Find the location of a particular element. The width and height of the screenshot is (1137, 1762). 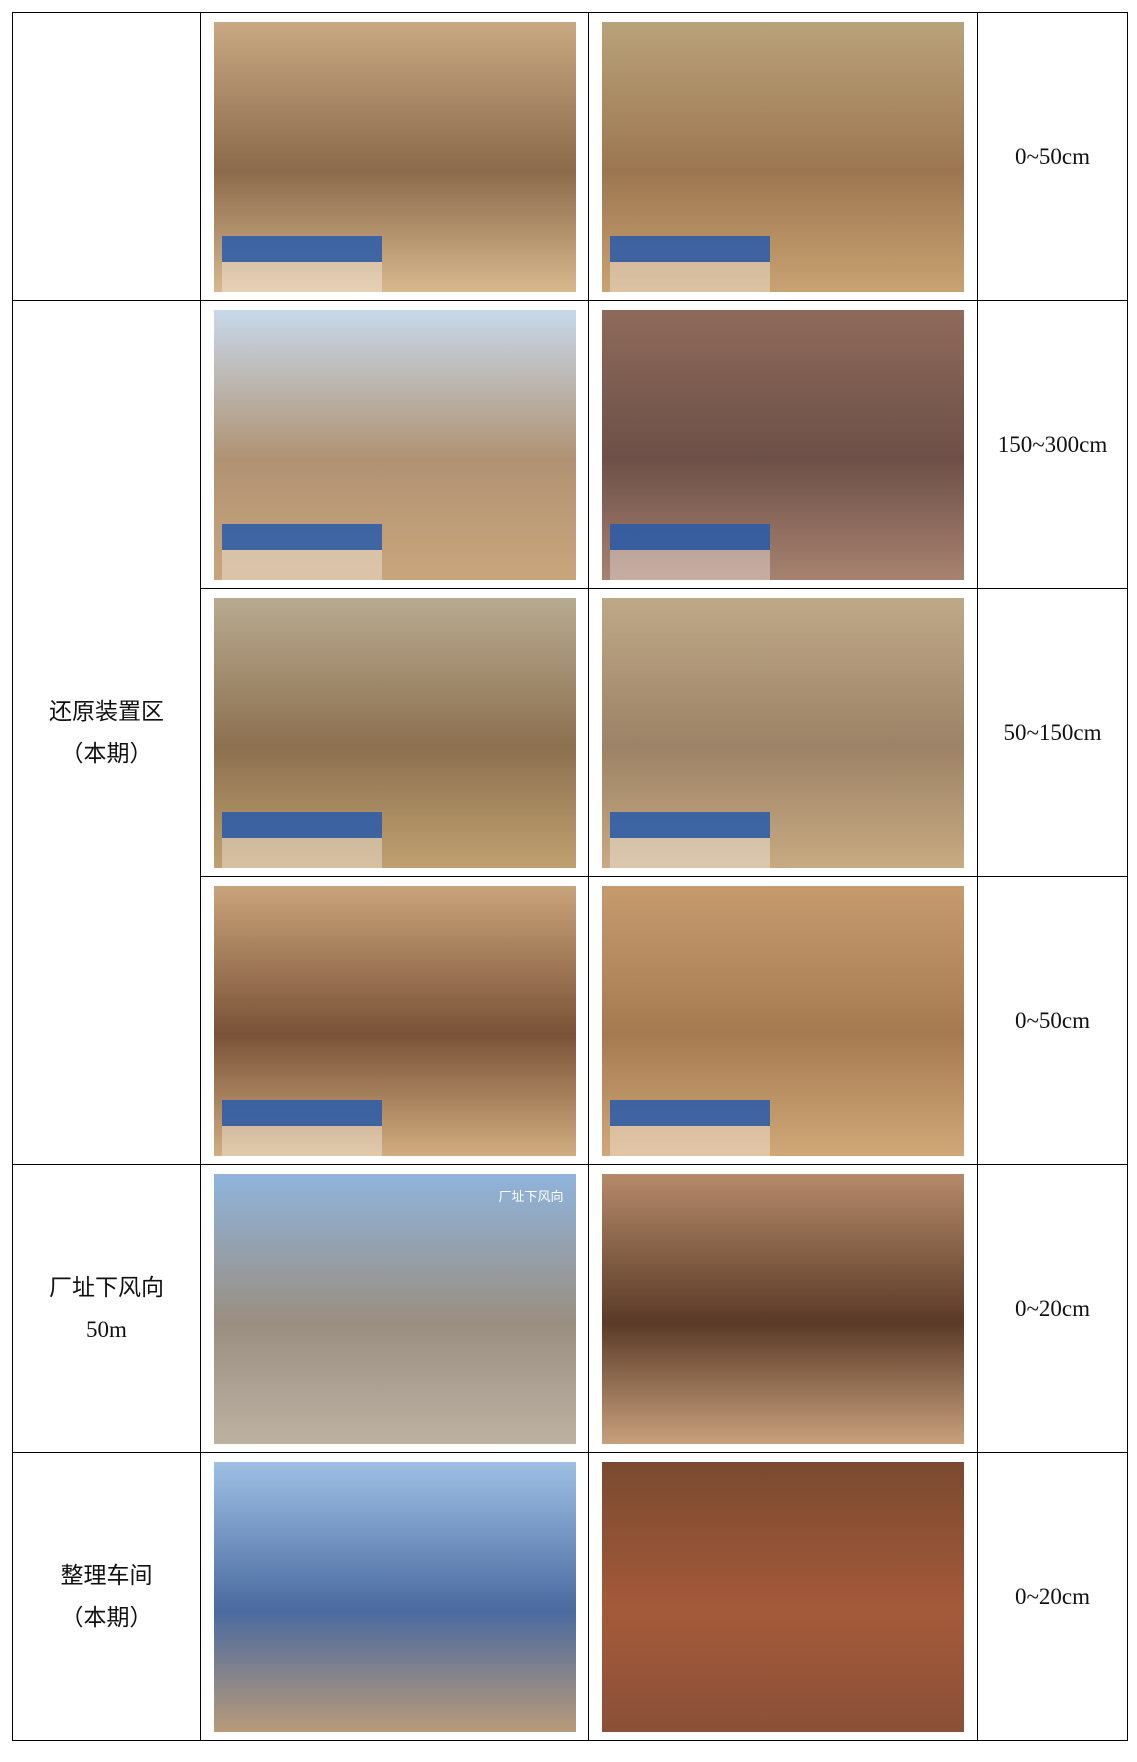

area-cell: 厂址下风向 50m is located at coordinates (106, 1308).